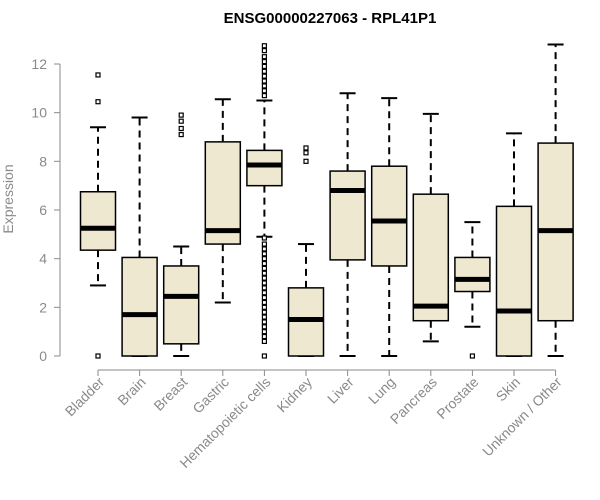  Describe the element at coordinates (181, 234) in the screenshot. I see `box-breast` at that location.